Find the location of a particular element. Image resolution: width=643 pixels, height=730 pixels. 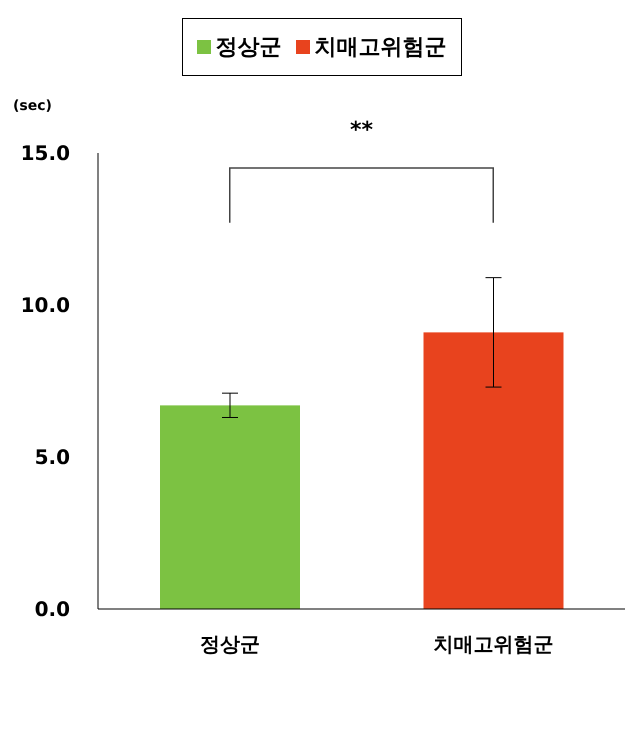

y-axis-title: (sec) is located at coordinates (32, 106).